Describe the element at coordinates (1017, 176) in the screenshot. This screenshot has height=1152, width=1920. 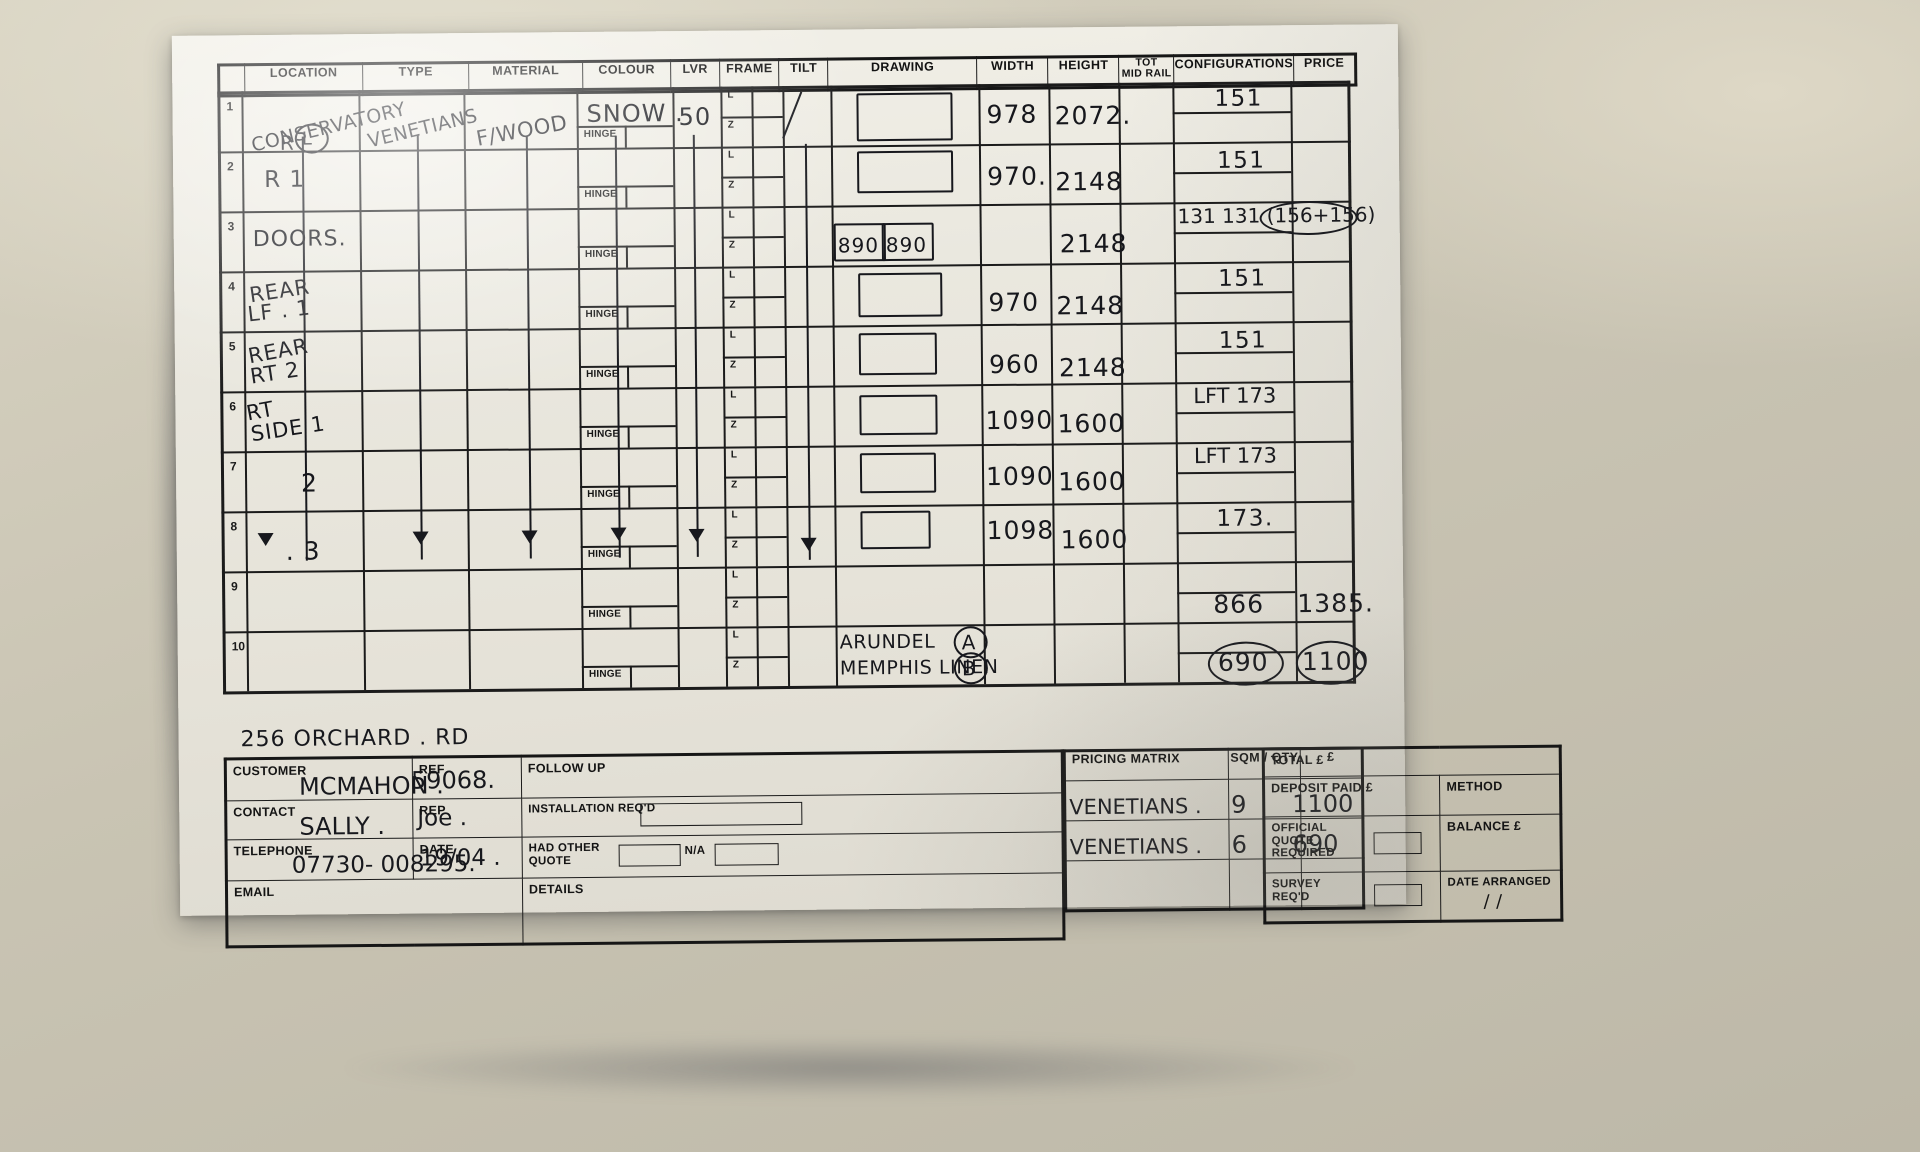
I see `cell-width-2: 970.` at that location.